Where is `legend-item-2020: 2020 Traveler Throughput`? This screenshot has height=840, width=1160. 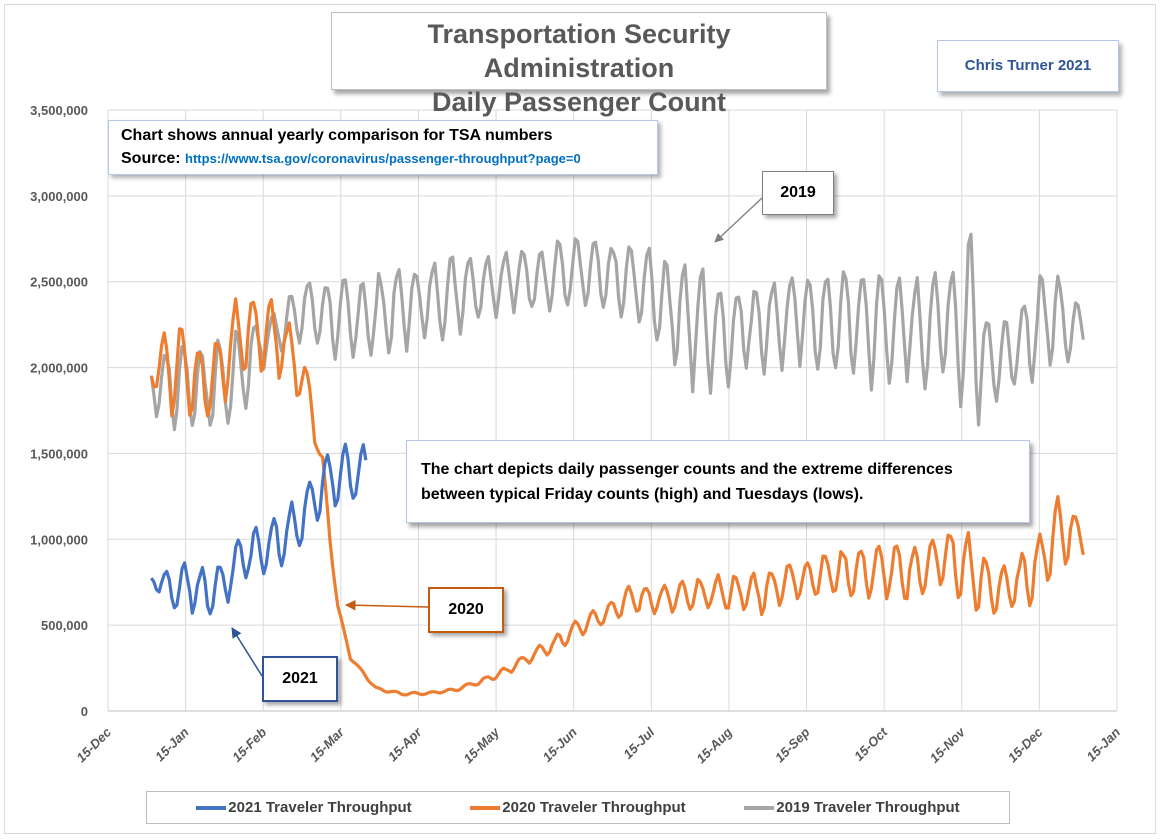
legend-item-2020: 2020 Traveler Throughput is located at coordinates (578, 807).